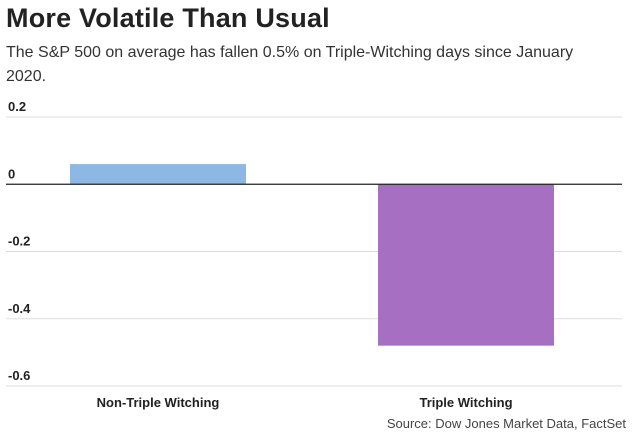  Describe the element at coordinates (465, 402) in the screenshot. I see `category-label: Triple Witching` at that location.